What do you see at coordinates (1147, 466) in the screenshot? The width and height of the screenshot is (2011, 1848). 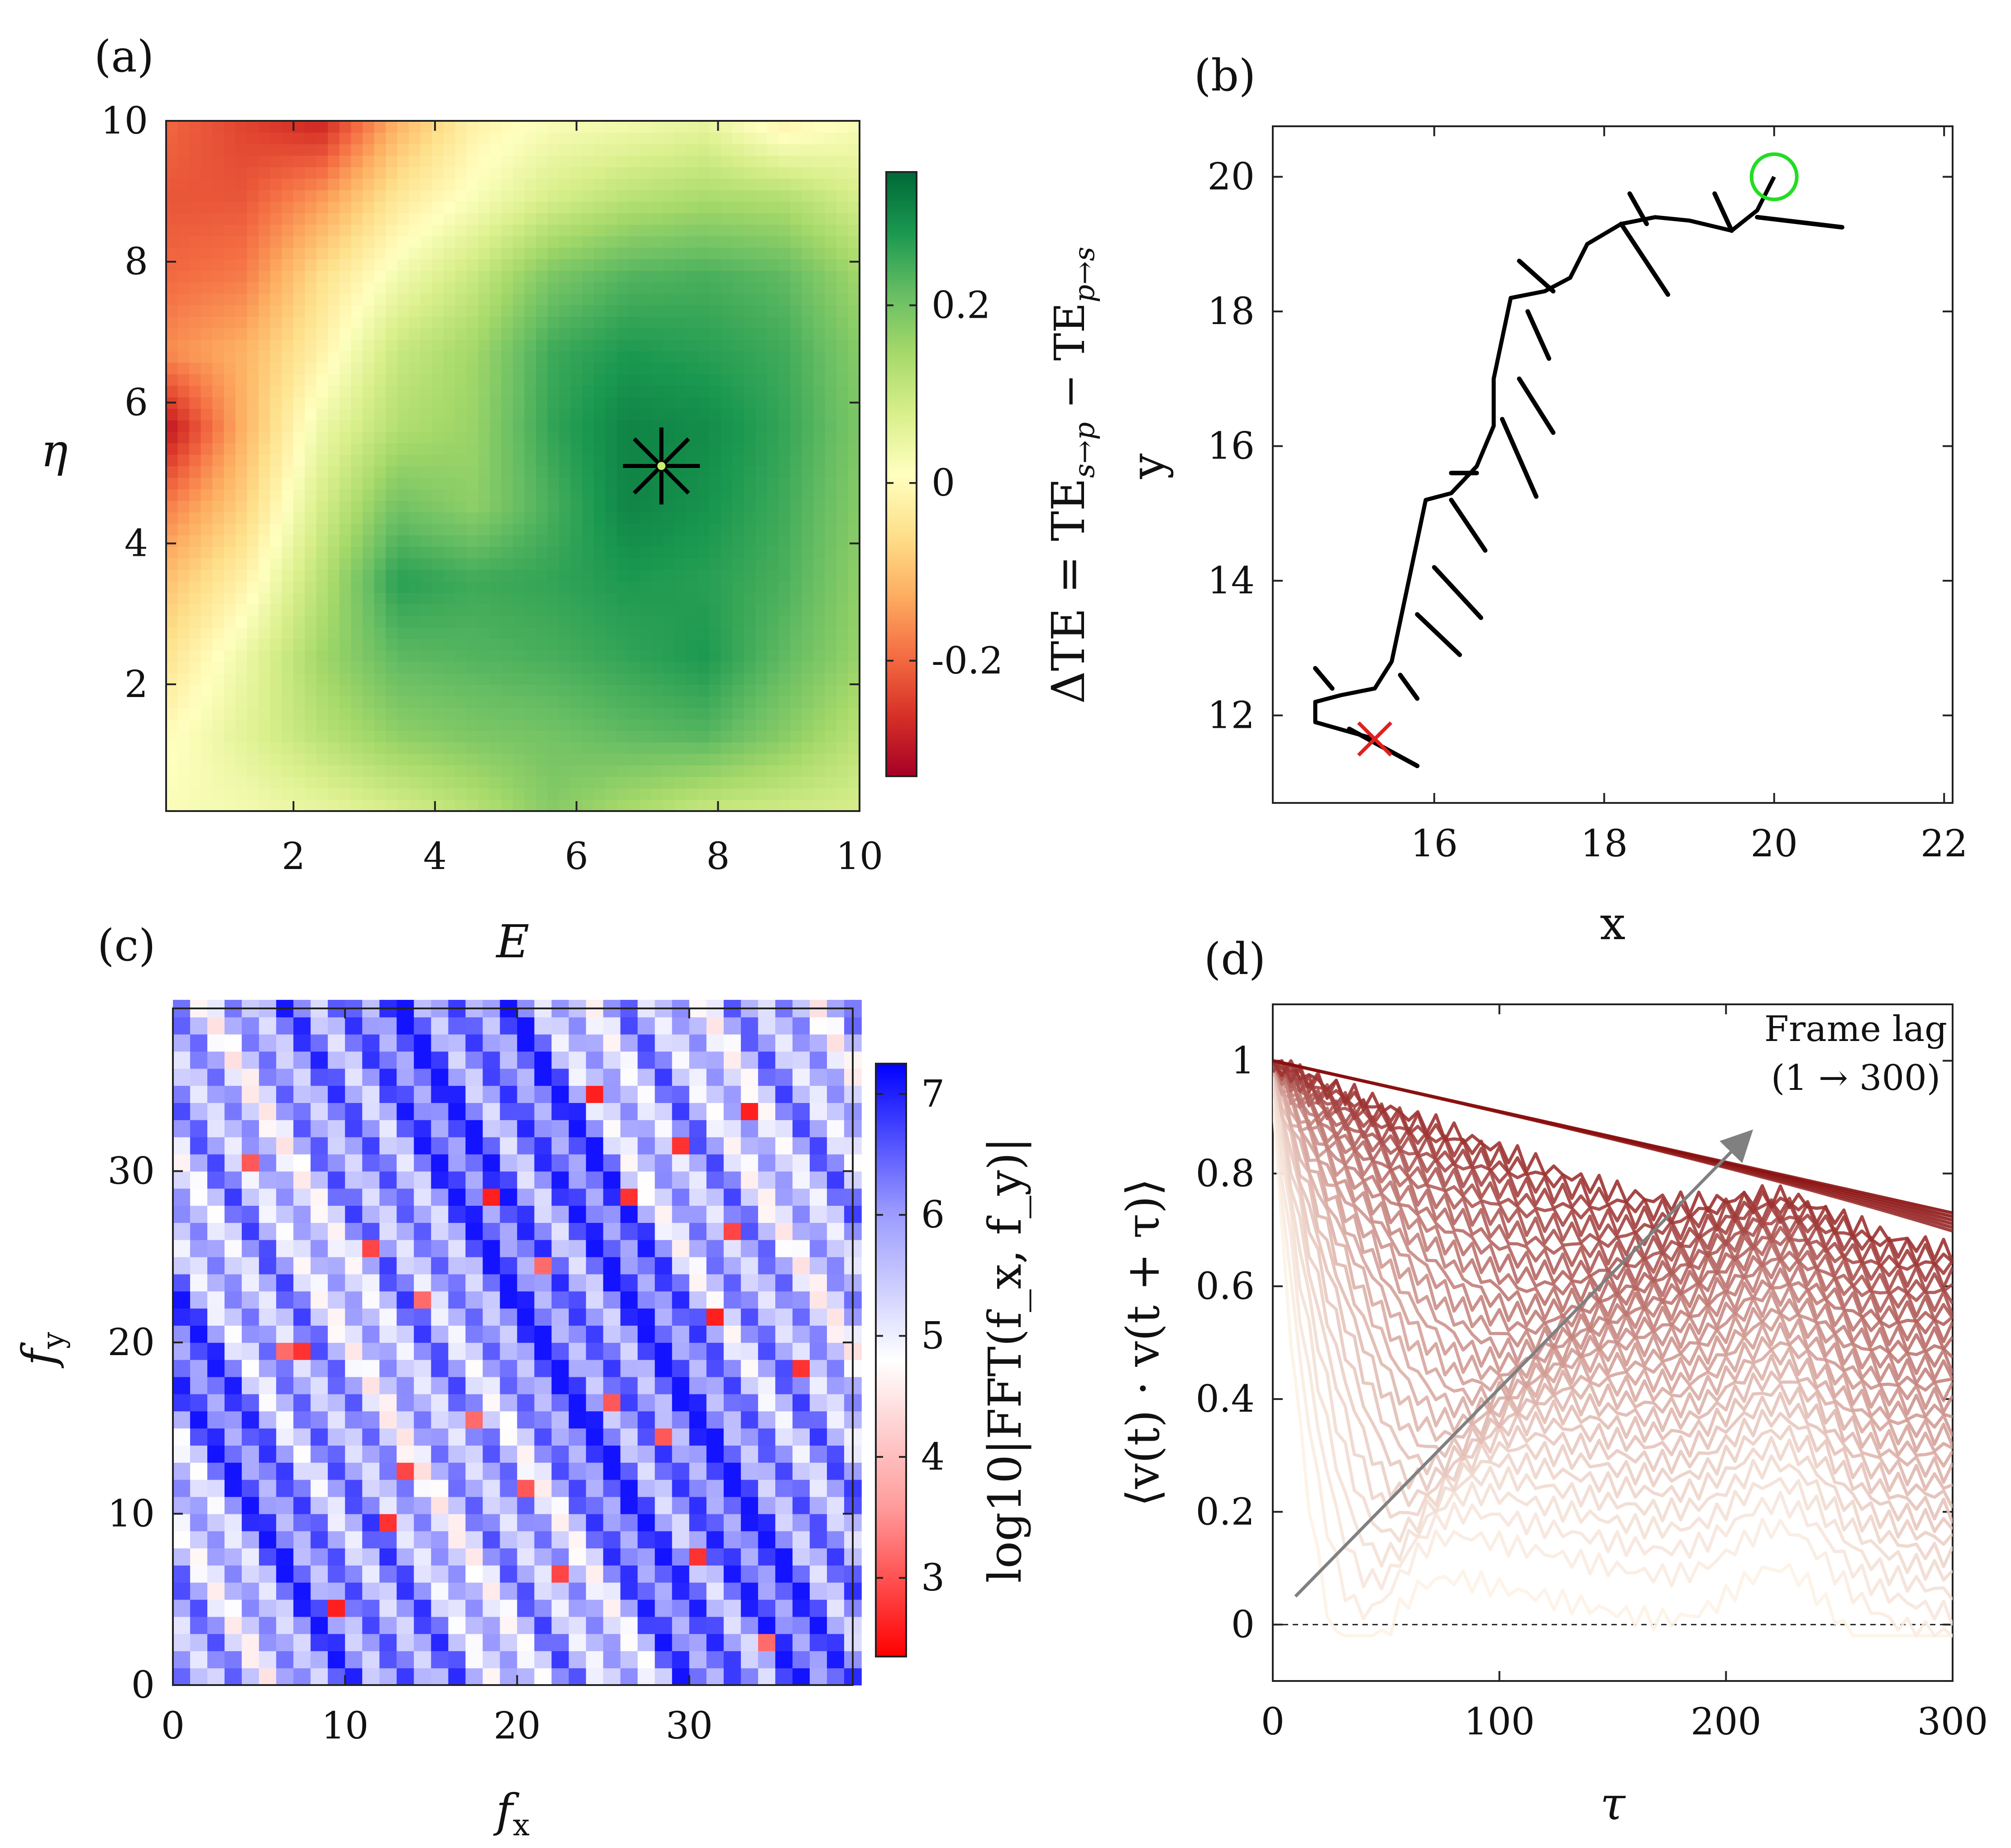 I see `panel-b-ylabel: y` at bounding box center [1147, 466].